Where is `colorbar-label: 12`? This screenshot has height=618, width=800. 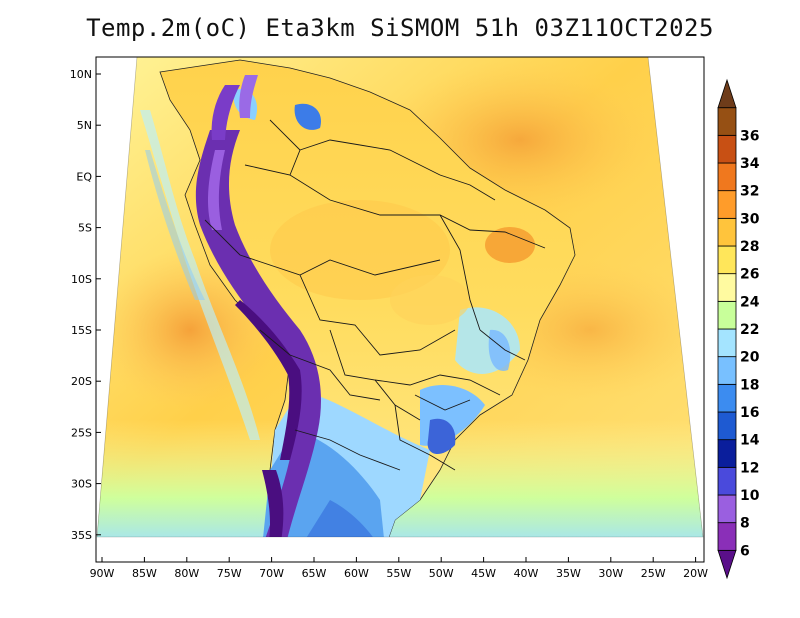 colorbar-label: 12 is located at coordinates (749, 468).